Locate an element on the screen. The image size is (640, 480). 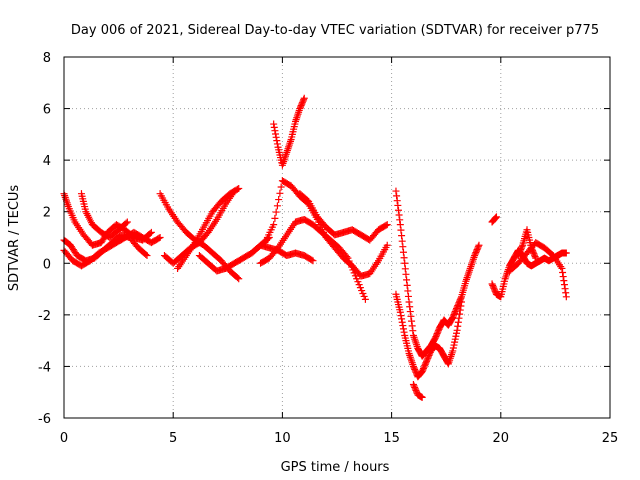
x-tick-label: 15 is located at coordinates (391, 438).